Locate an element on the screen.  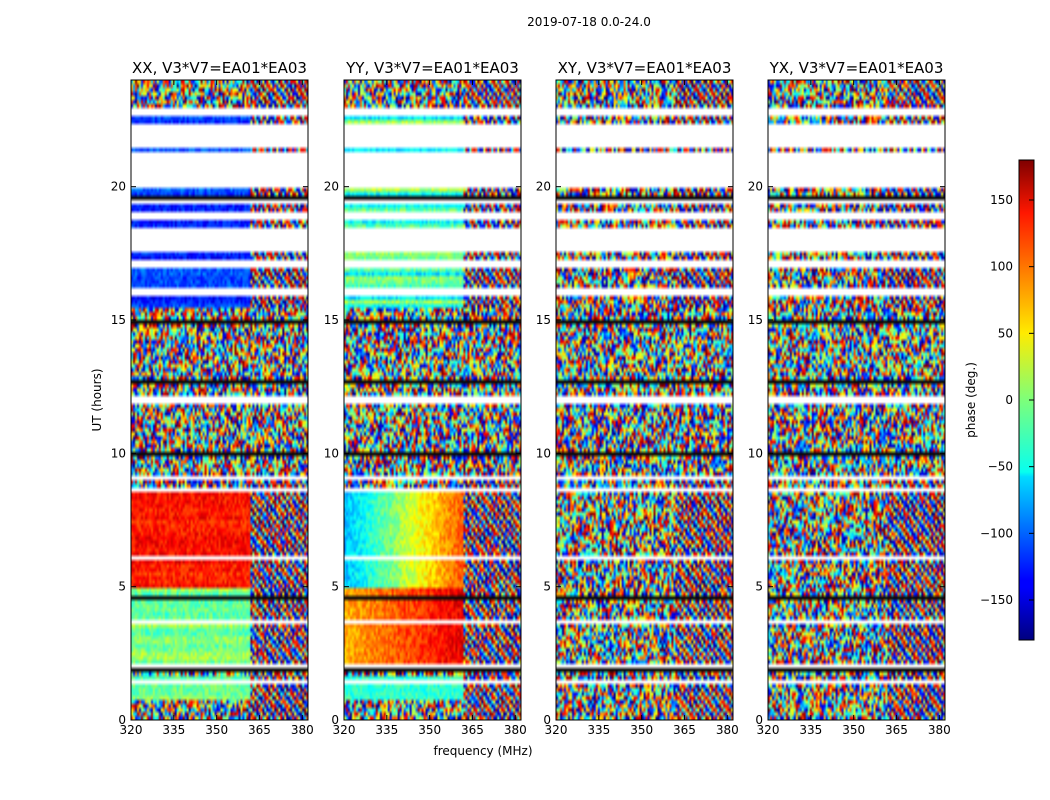
panel-title: YY, V3*V7=EA01*EA03 is located at coordinates (432, 68).